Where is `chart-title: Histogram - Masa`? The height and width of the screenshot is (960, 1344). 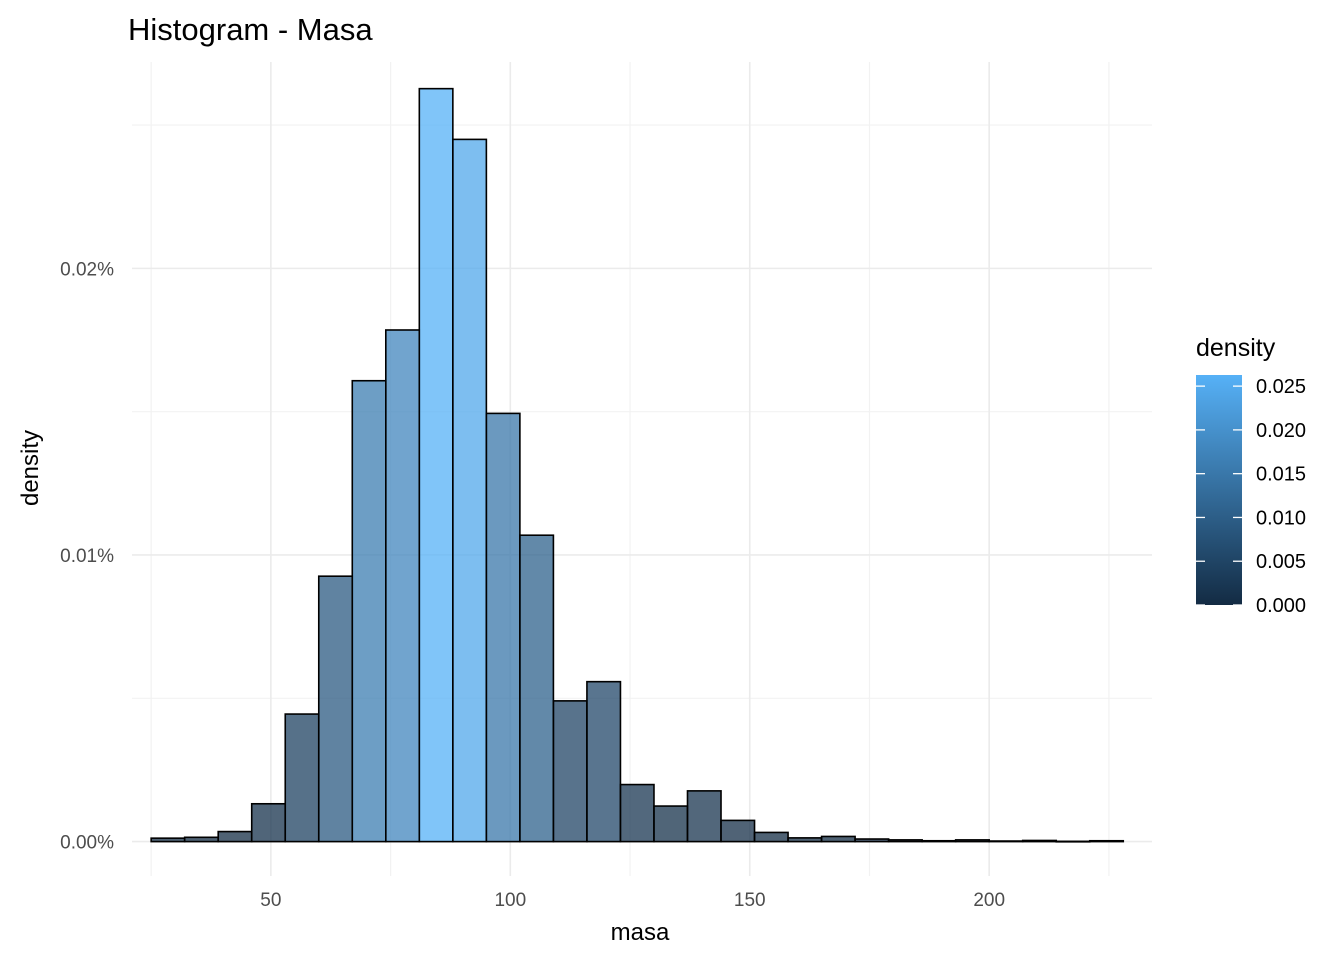
chart-title: Histogram - Masa is located at coordinates (250, 29).